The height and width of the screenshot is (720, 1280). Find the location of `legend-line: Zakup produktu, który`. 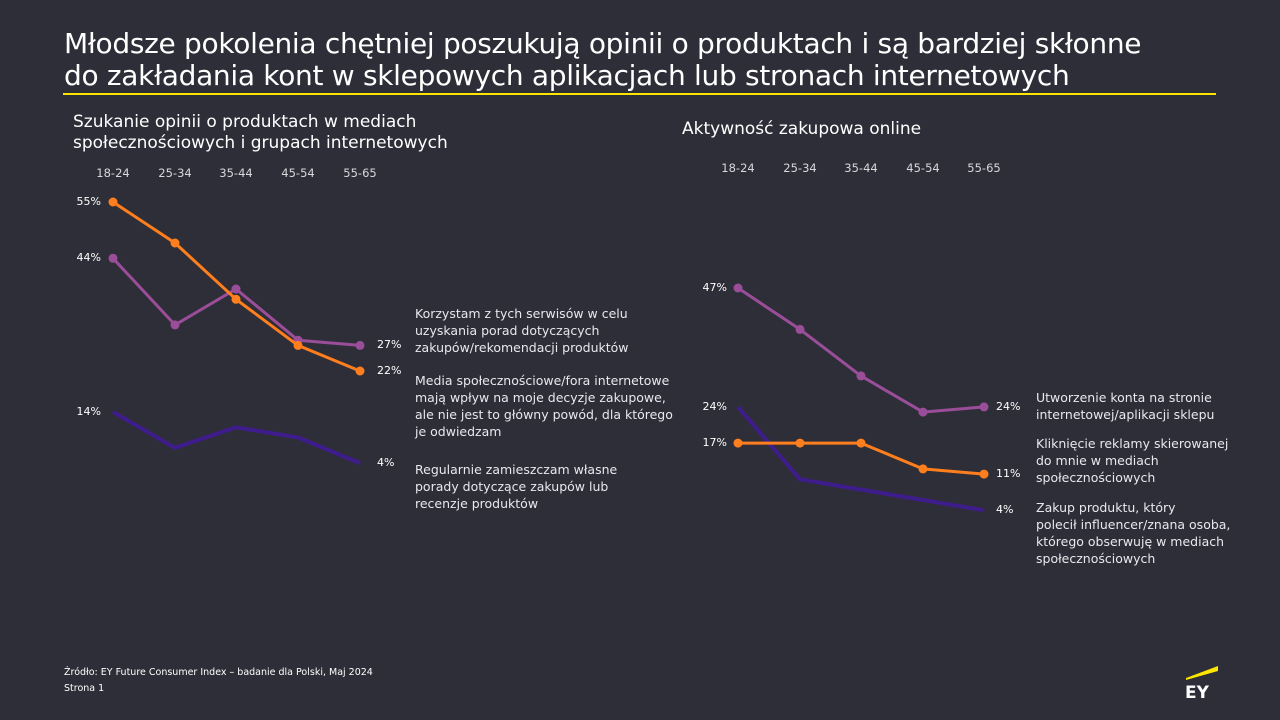

legend-line: Zakup produktu, który is located at coordinates (1106, 507).